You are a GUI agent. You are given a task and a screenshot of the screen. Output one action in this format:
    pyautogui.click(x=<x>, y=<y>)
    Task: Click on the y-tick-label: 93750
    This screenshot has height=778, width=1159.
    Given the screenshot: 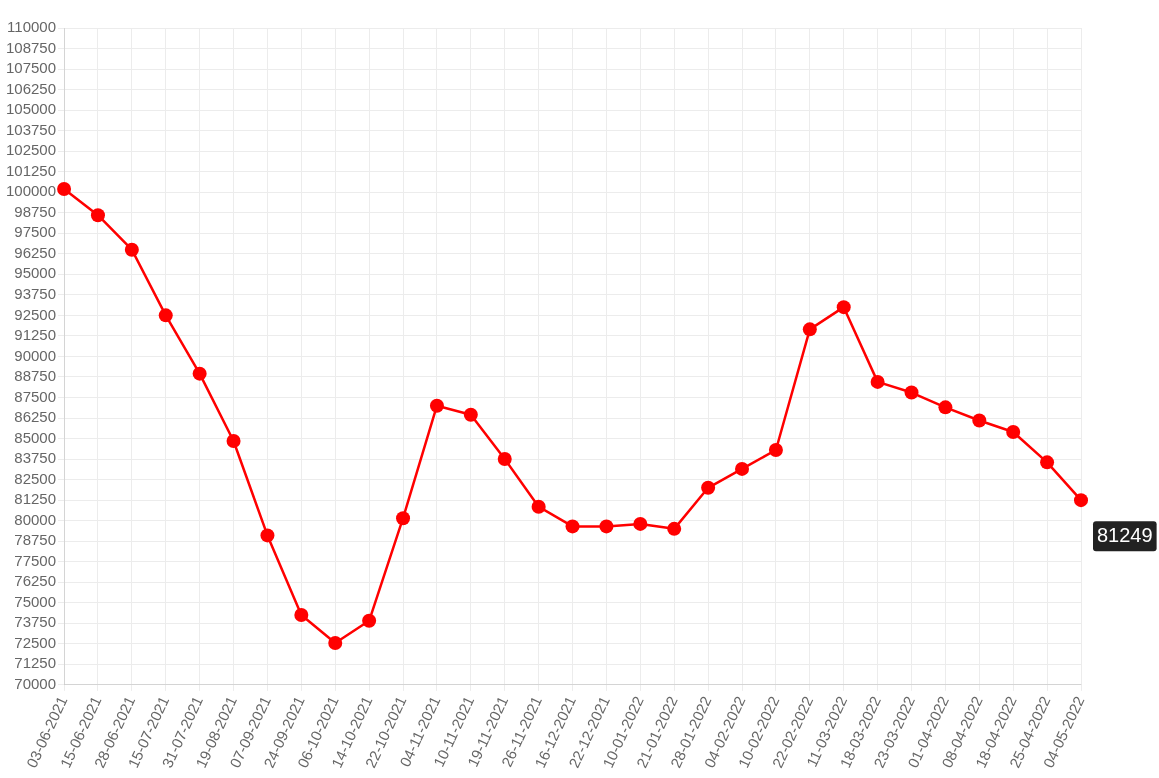 What is the action you would take?
    pyautogui.click(x=35, y=293)
    